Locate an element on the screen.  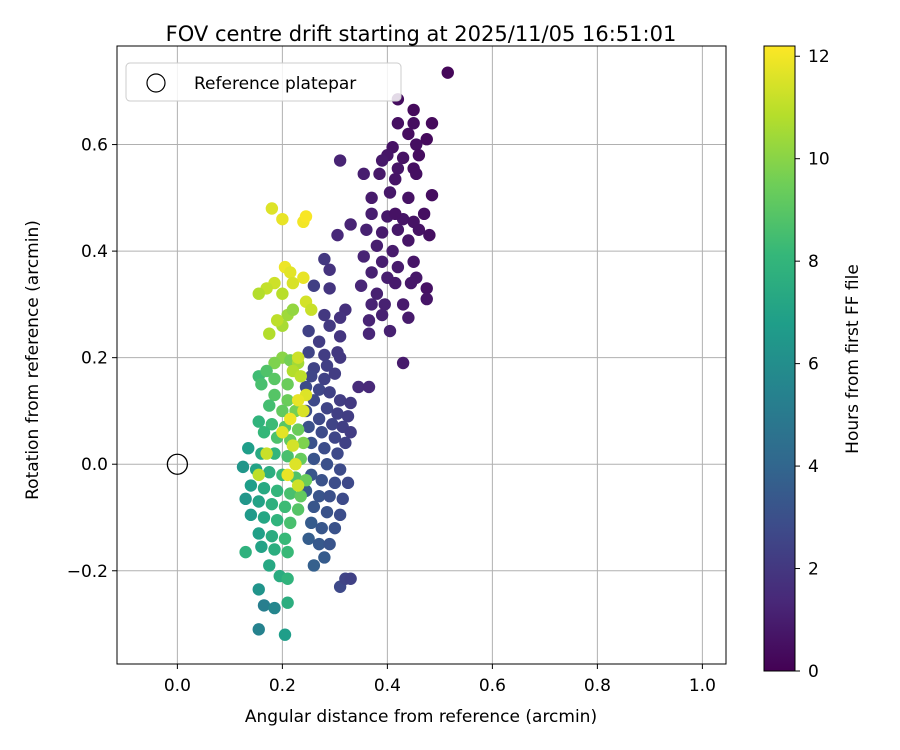
colorbar-tick-label: 0 is located at coordinates (813, 672).